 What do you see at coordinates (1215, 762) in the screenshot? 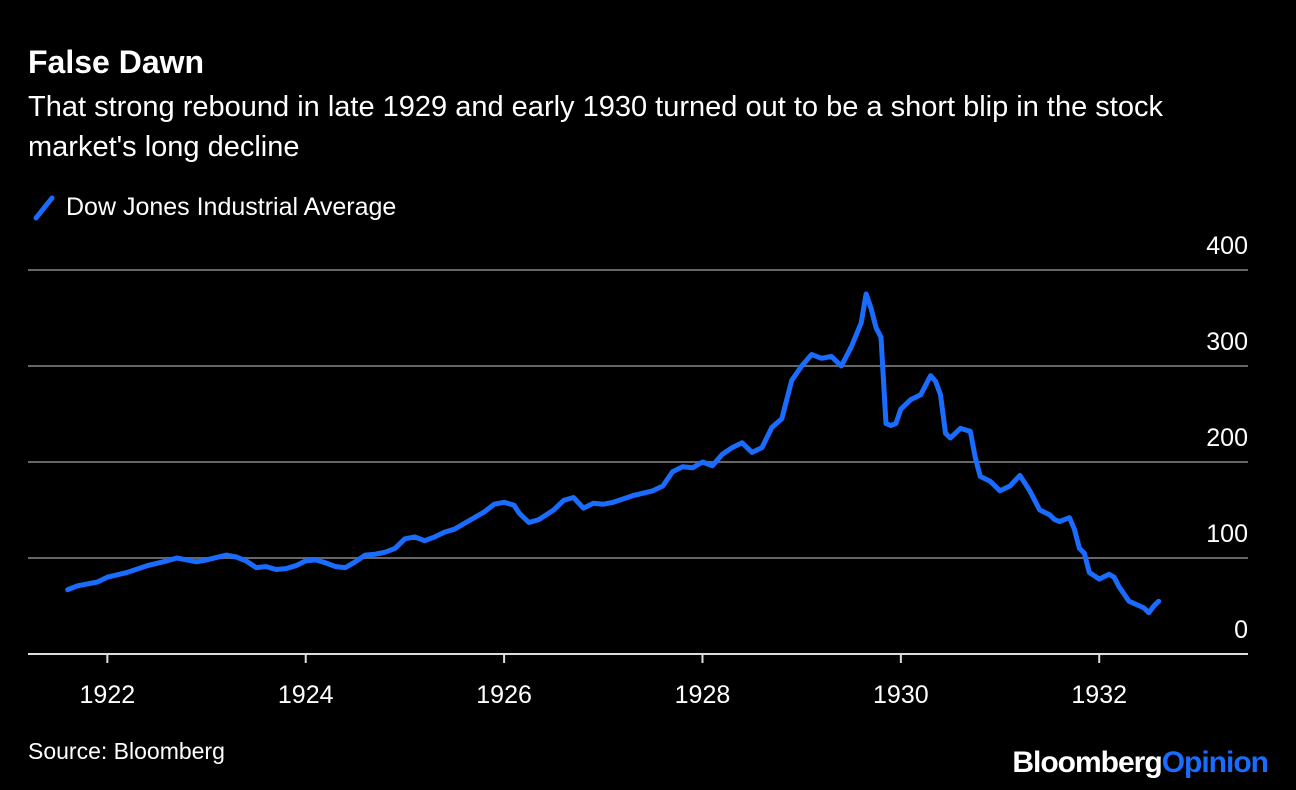
I see `brand-suffix: Opinion` at bounding box center [1215, 762].